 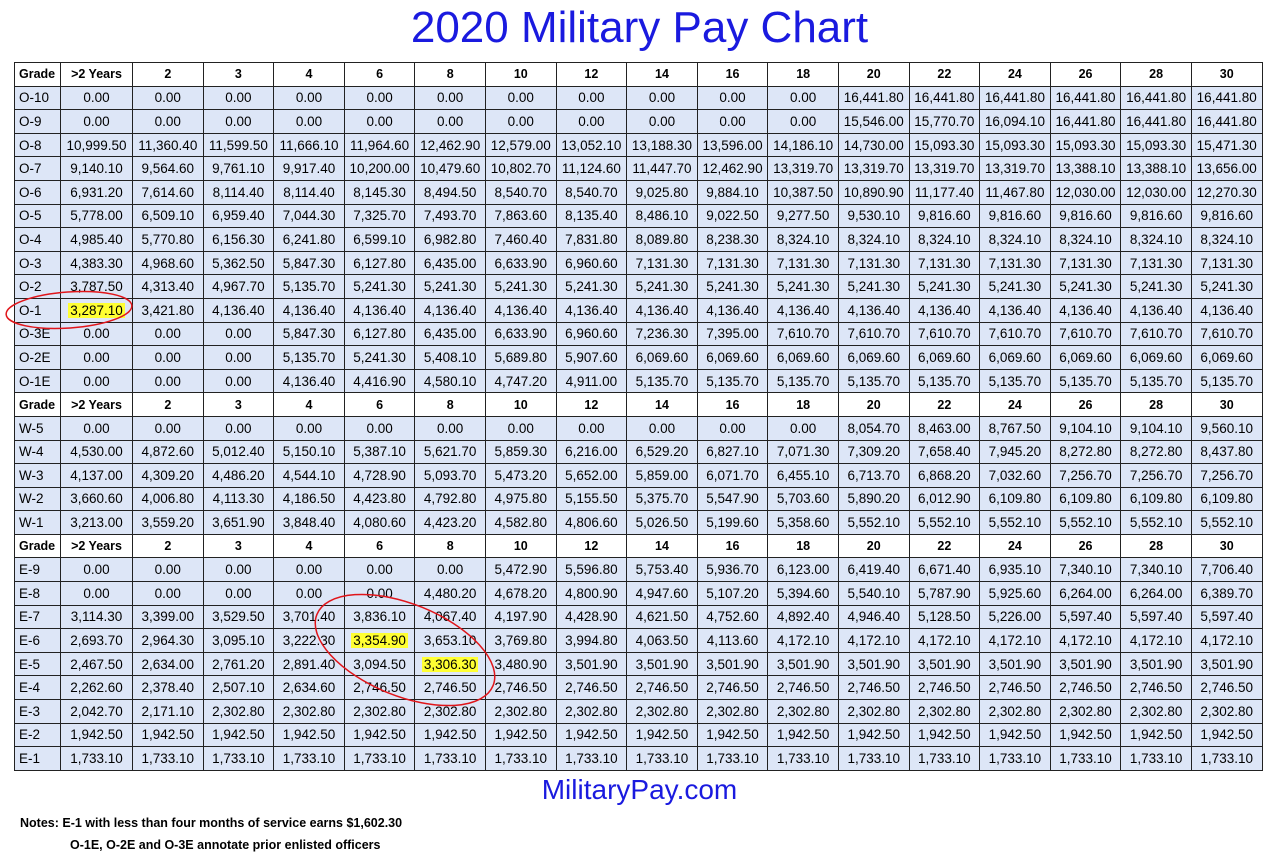 What do you see at coordinates (37, 640) in the screenshot?
I see `grade-cell: E-6` at bounding box center [37, 640].